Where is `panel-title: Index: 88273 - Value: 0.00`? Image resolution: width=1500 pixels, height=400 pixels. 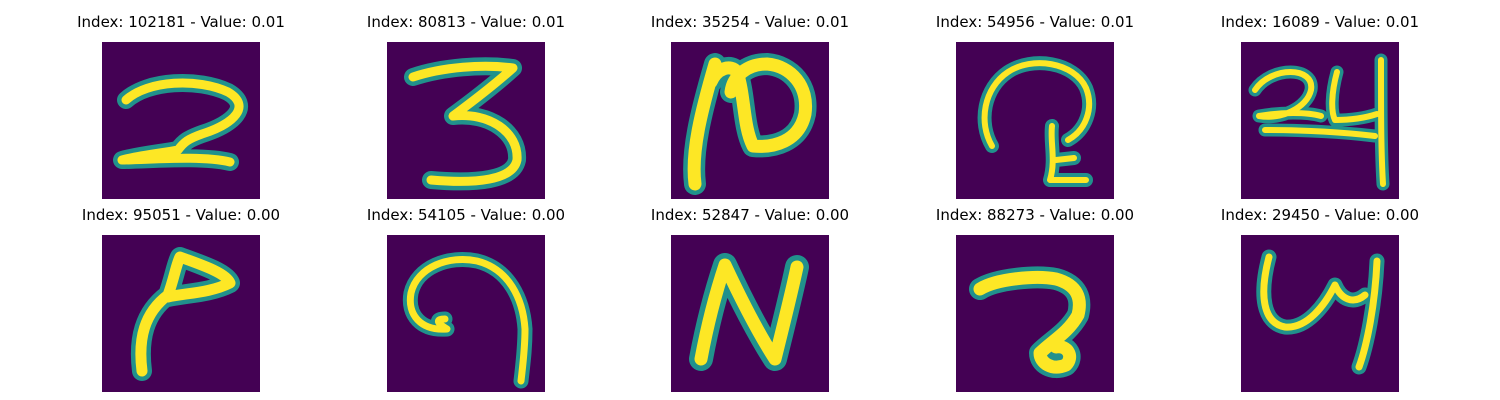 panel-title: Index: 88273 - Value: 0.00 is located at coordinates (1035, 215).